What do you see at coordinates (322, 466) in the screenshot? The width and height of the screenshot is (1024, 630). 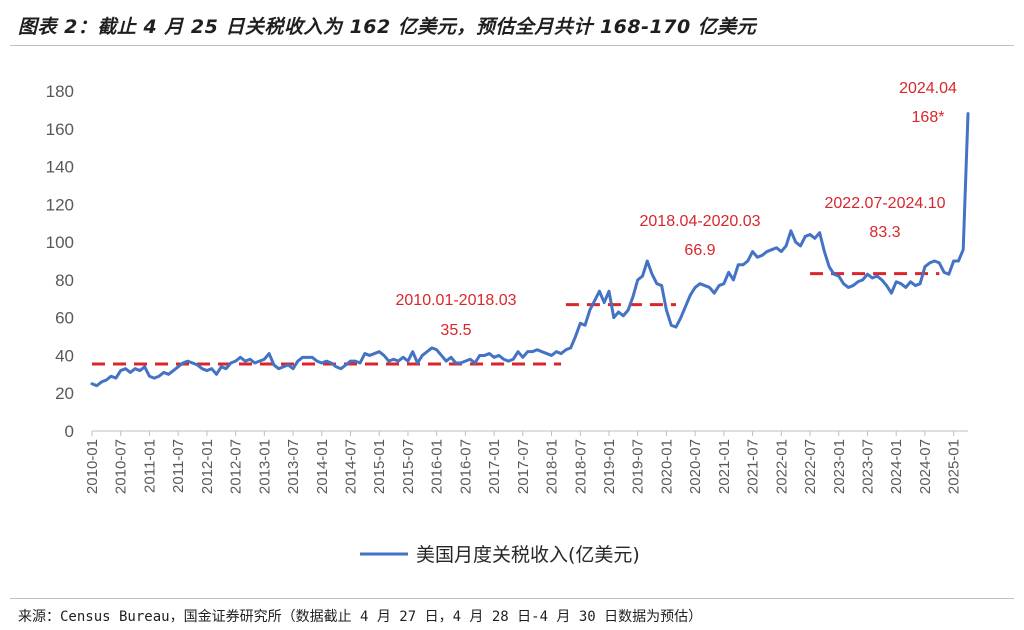 I see `x-tick-label: 2014-01` at bounding box center [322, 466].